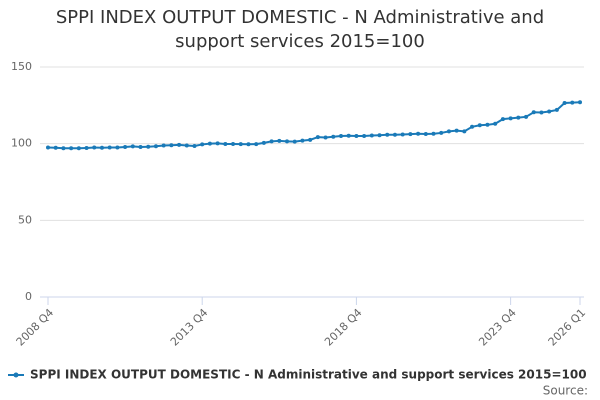  Describe the element at coordinates (35, 327) in the screenshot. I see `x-tick-label: 2008 Q4` at that location.